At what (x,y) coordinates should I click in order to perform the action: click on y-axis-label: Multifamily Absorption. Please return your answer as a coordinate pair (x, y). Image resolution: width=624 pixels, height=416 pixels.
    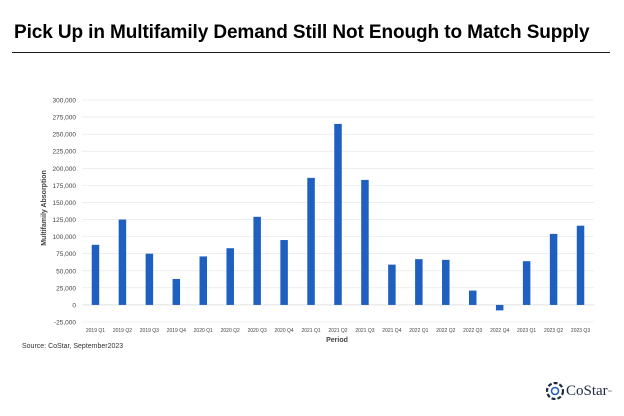
    Looking at the image, I should click on (44, 208).